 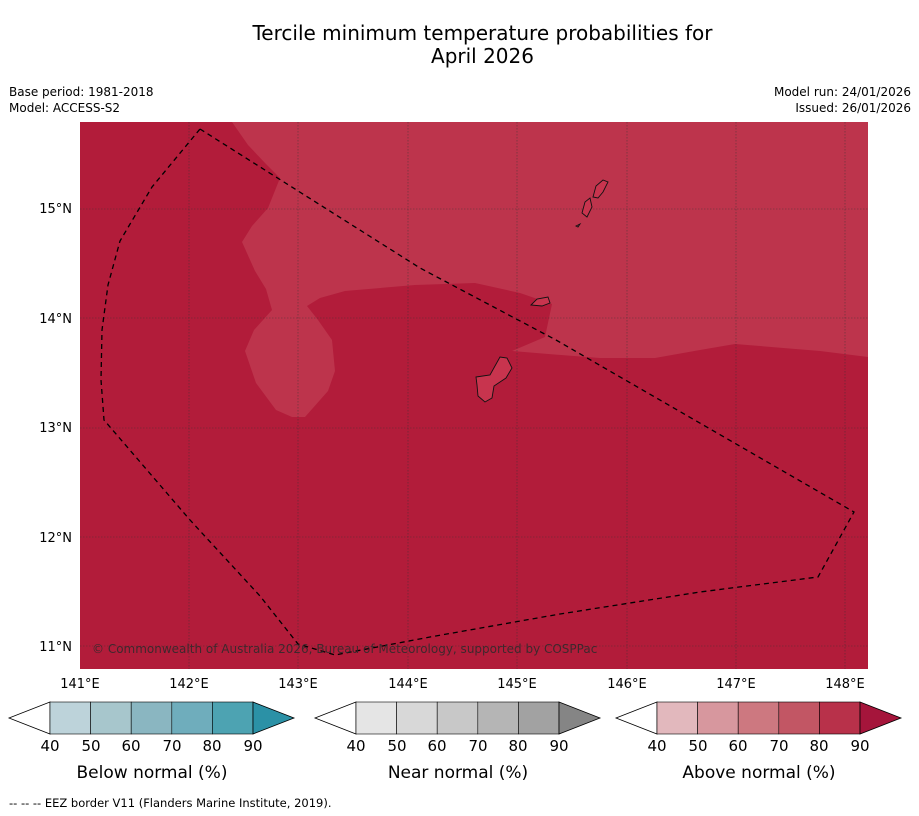 I want to click on lon-label-141: 141°E, so click(x=80, y=684).